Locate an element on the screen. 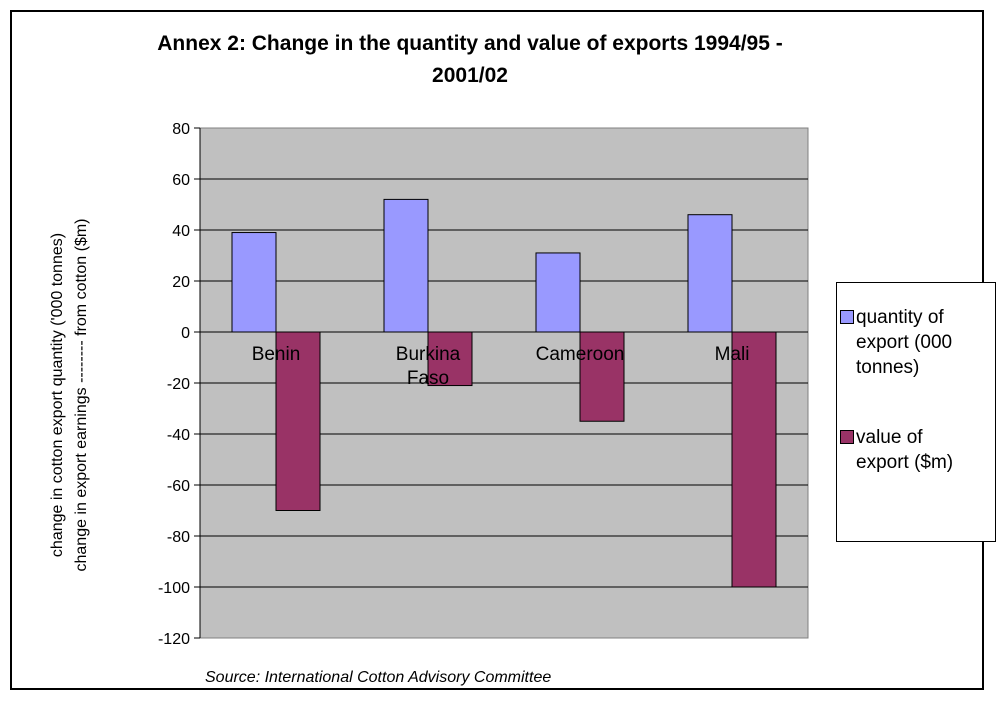 Image resolution: width=996 pixels, height=715 pixels. bar-quantity-benin is located at coordinates (254, 282).